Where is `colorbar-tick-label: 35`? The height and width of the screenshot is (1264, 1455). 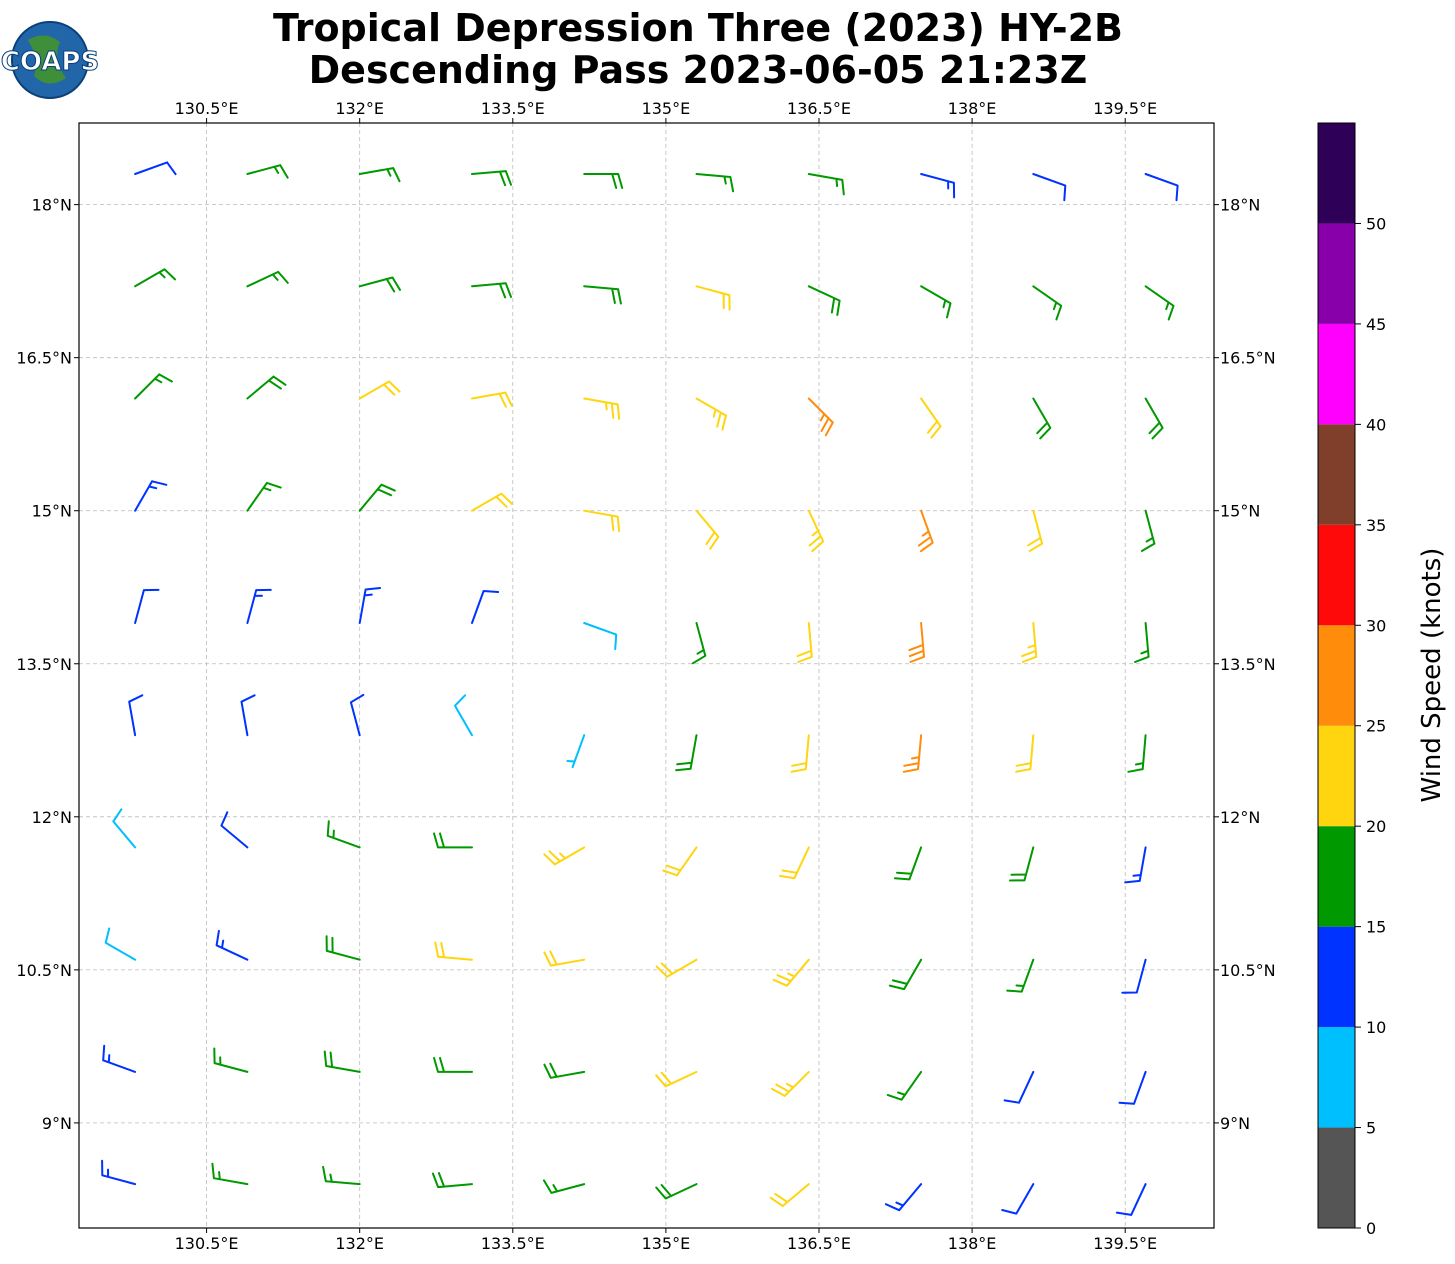 colorbar-tick-label: 35 is located at coordinates (1376, 525).